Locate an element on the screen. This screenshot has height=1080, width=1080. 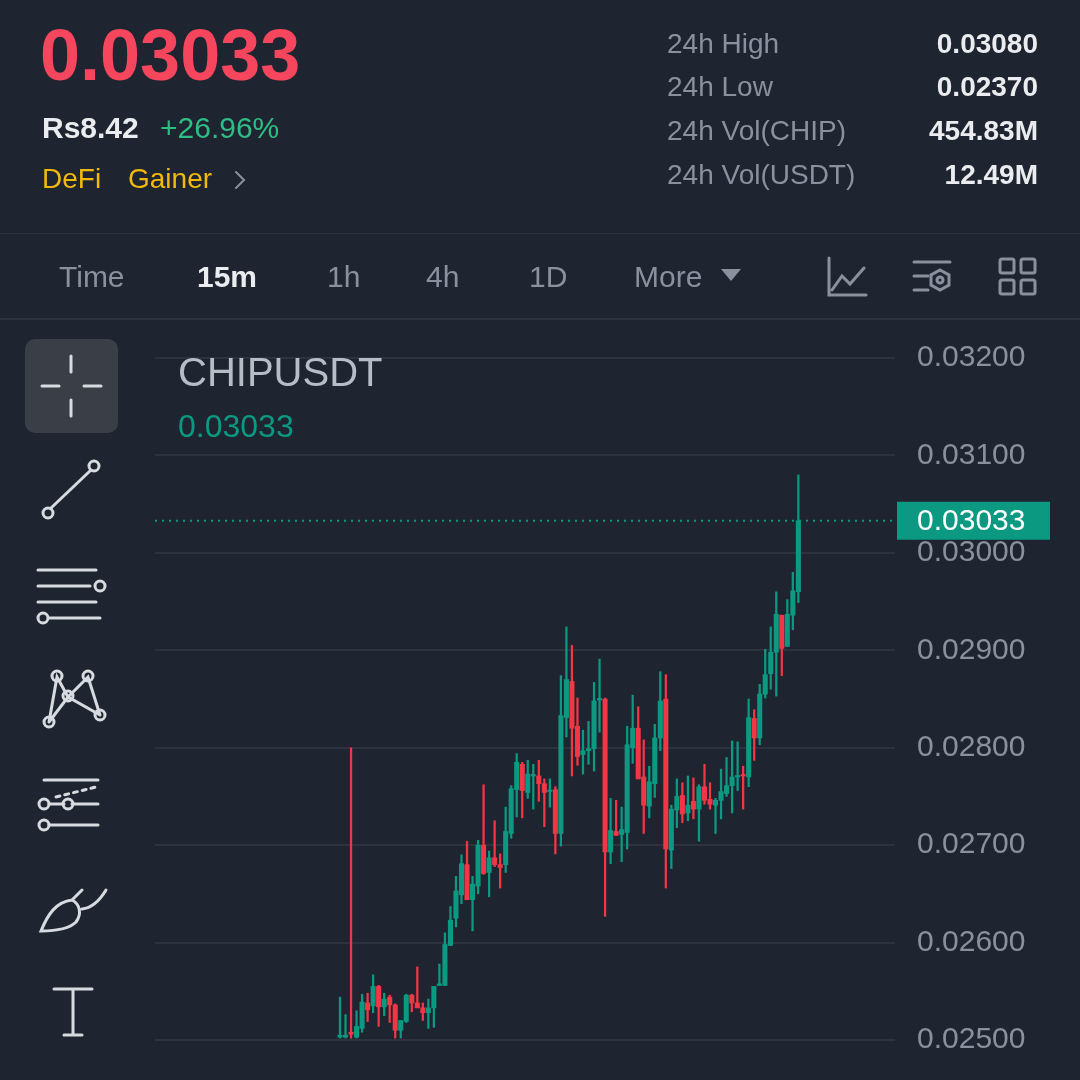
text: 15m is located at coordinates (227, 276).